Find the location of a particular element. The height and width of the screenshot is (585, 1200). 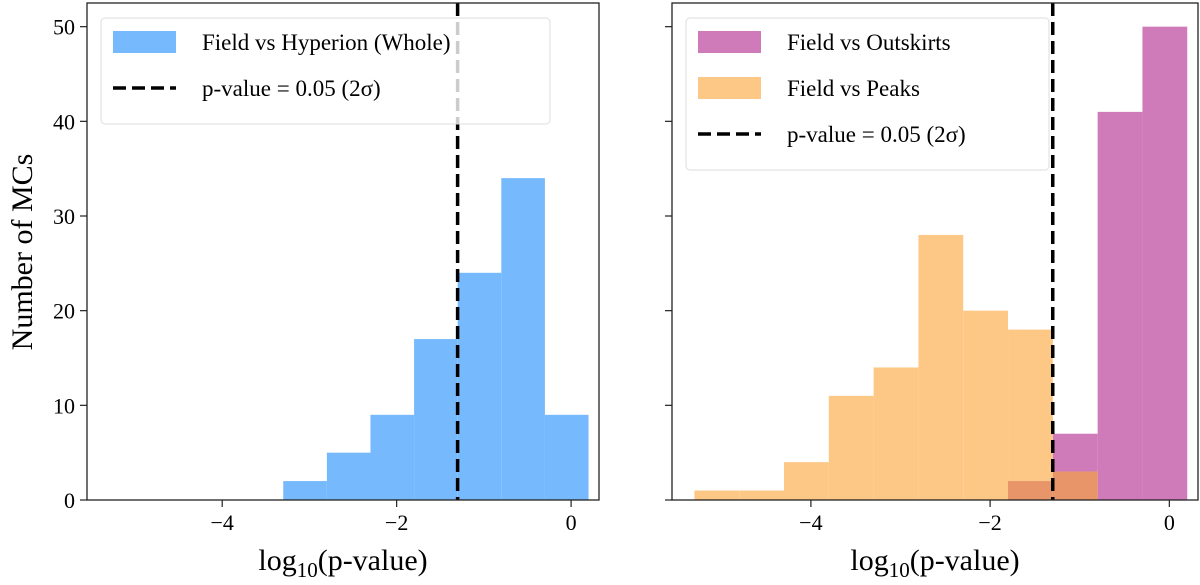

y-tick-label: 40 is located at coordinates (64, 121).